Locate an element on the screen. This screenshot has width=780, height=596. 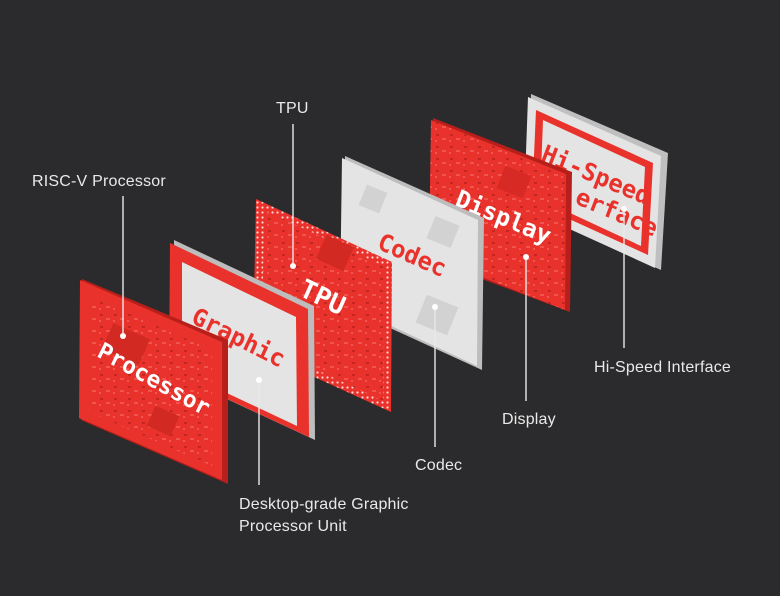
processor-module: Processor is located at coordinates (153, 381).